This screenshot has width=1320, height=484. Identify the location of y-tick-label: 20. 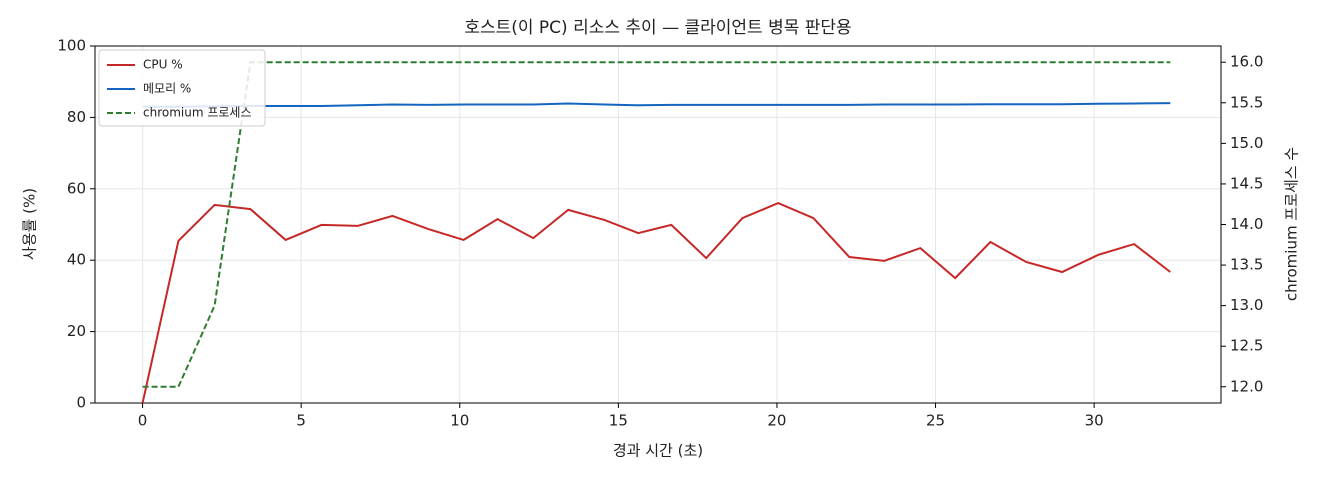
(76, 331).